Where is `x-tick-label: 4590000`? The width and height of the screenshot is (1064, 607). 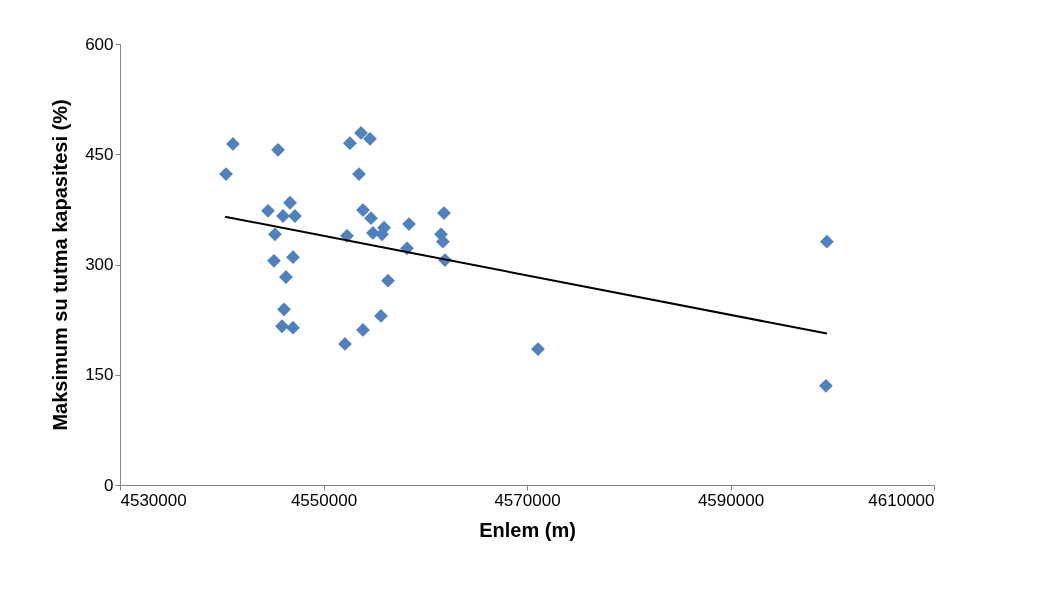 x-tick-label: 4590000 is located at coordinates (731, 500).